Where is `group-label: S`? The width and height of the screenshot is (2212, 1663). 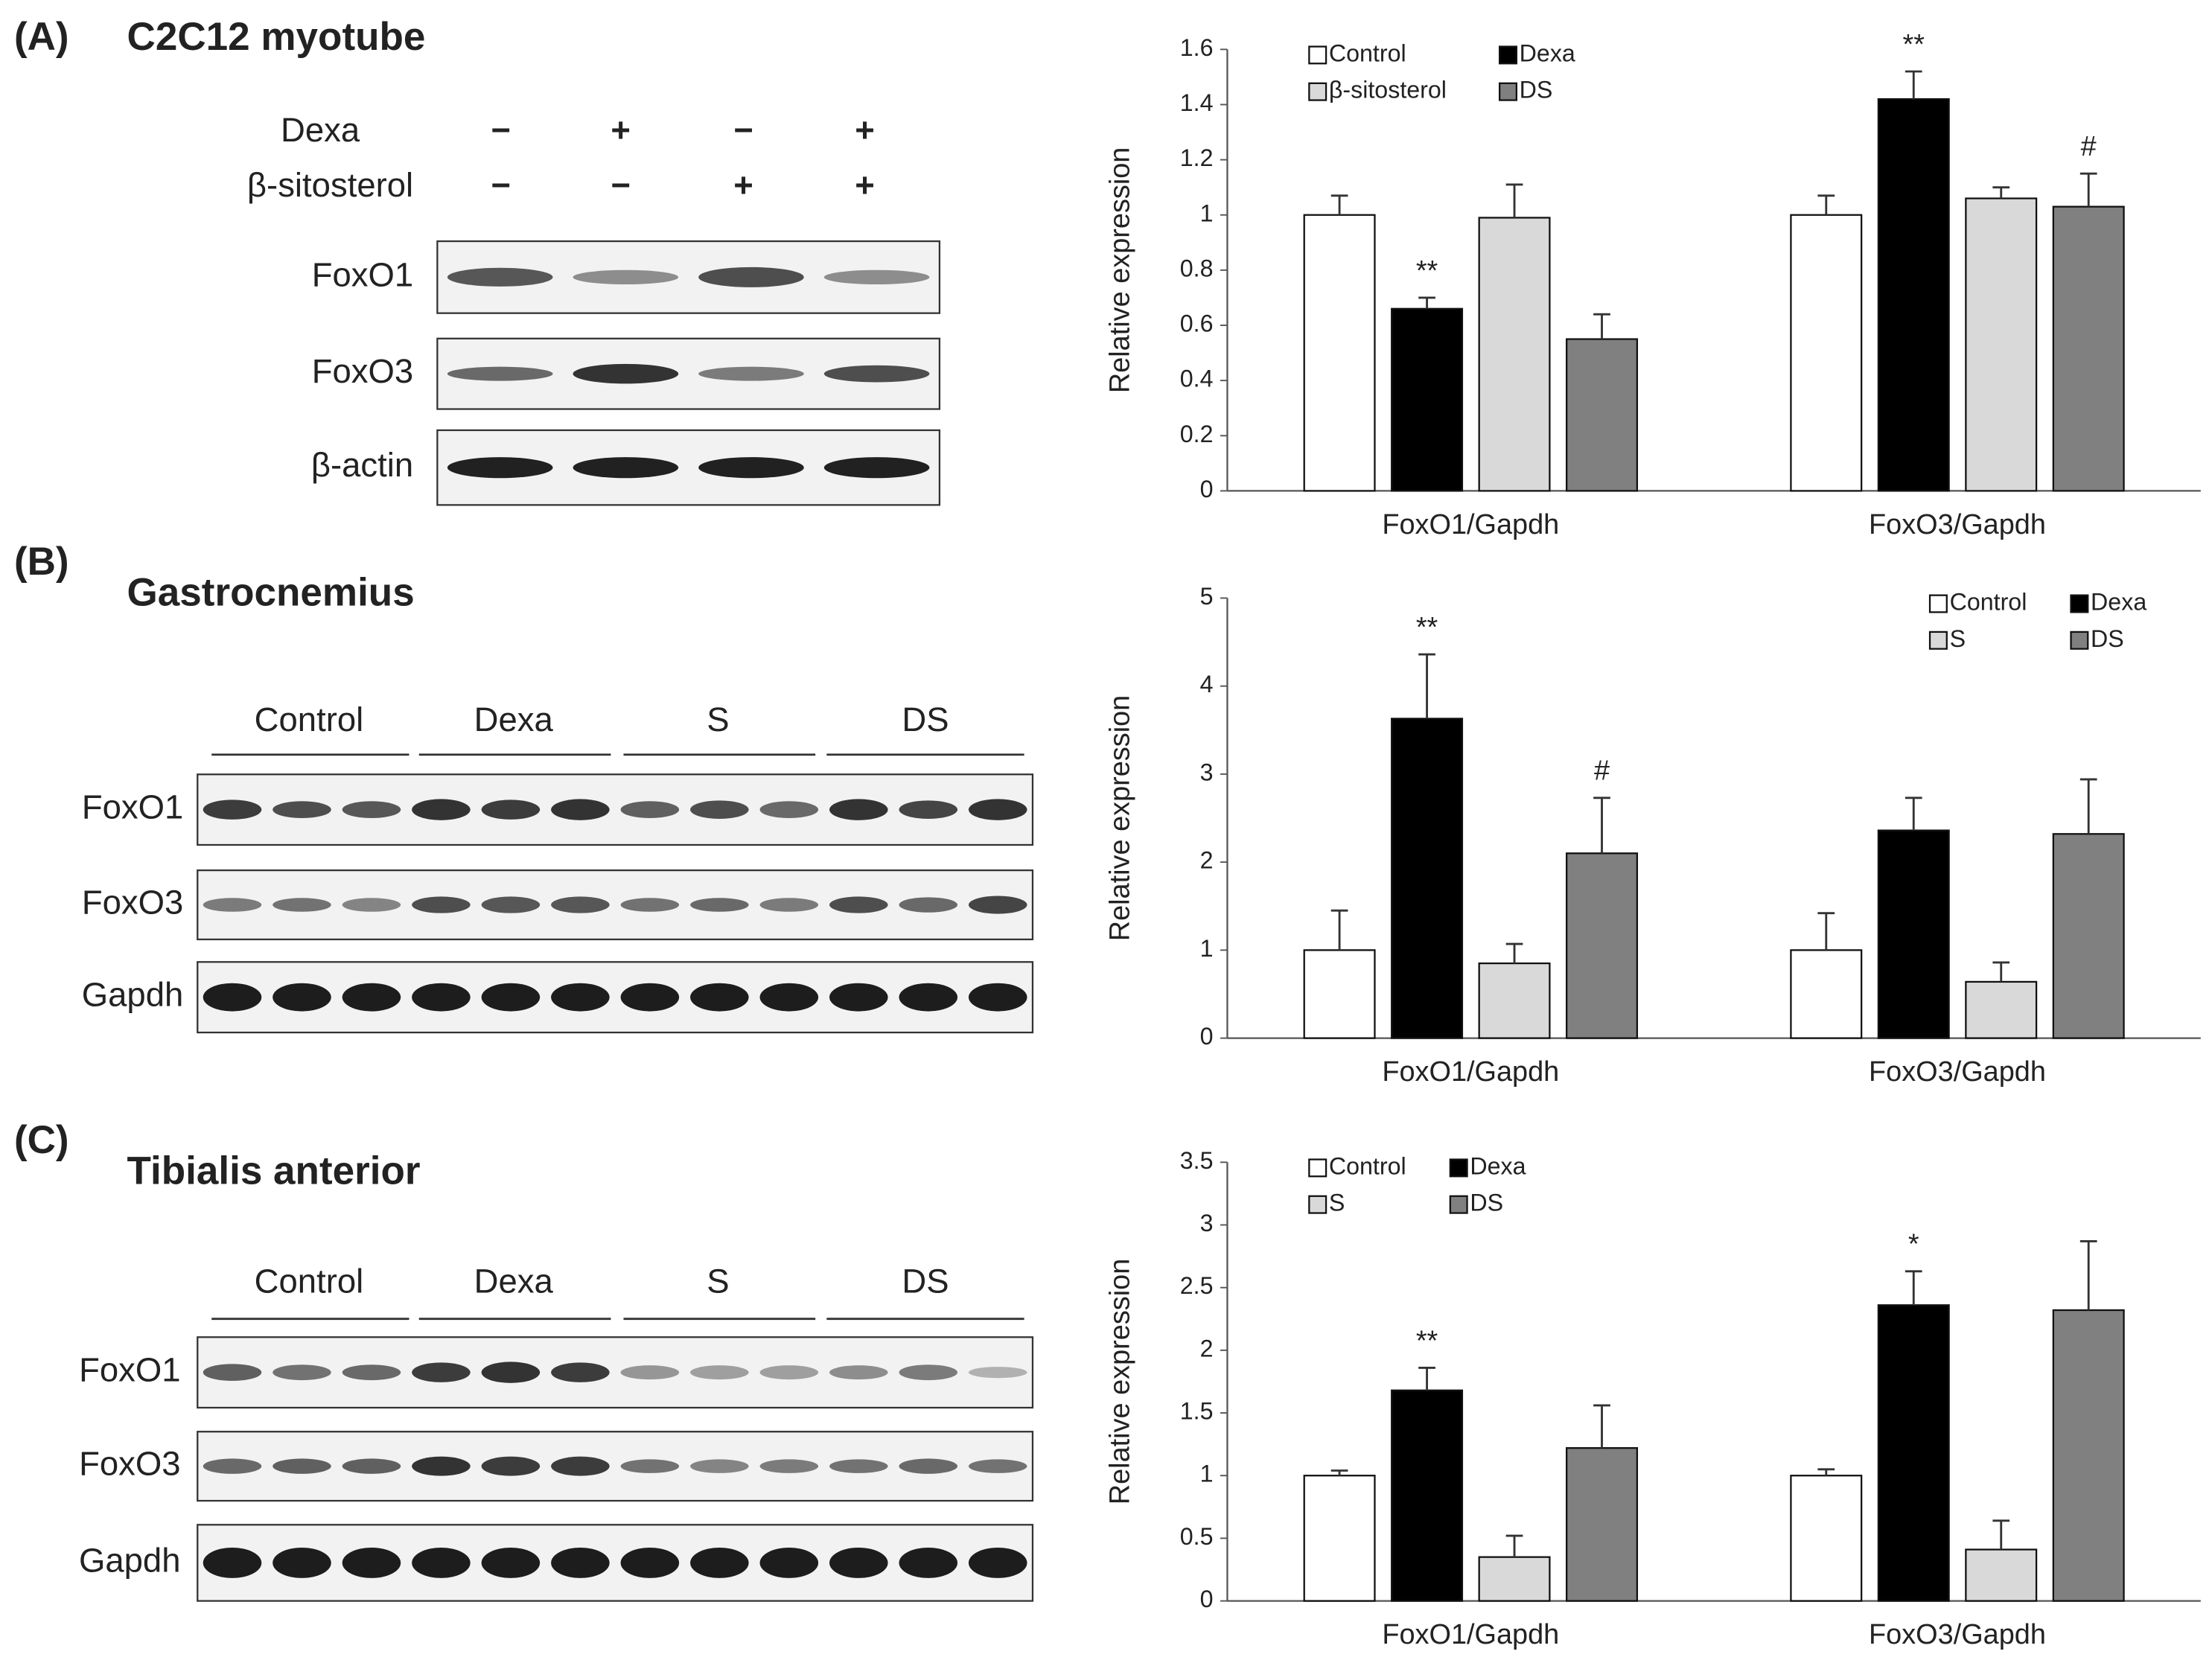
group-label: S is located at coordinates (718, 1281).